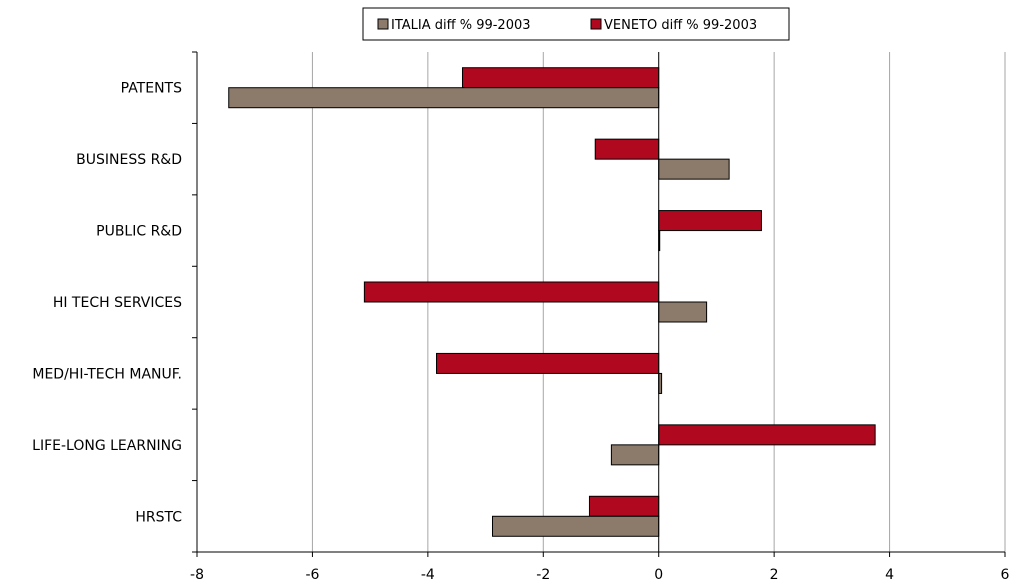  I want to click on x-tick-label: 0, so click(658, 575).